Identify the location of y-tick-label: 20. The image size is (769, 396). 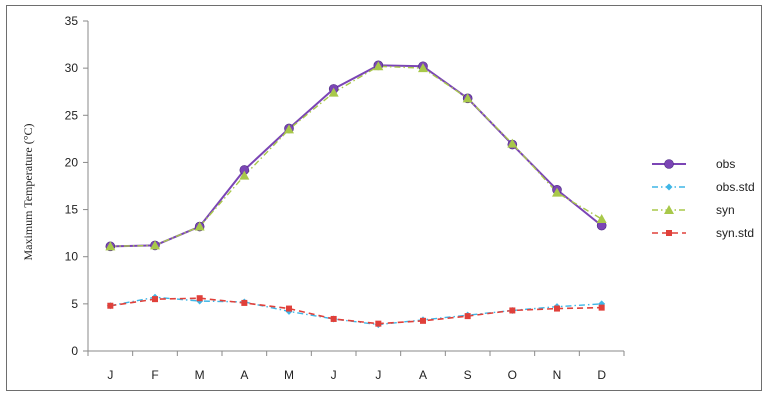
(72, 162).